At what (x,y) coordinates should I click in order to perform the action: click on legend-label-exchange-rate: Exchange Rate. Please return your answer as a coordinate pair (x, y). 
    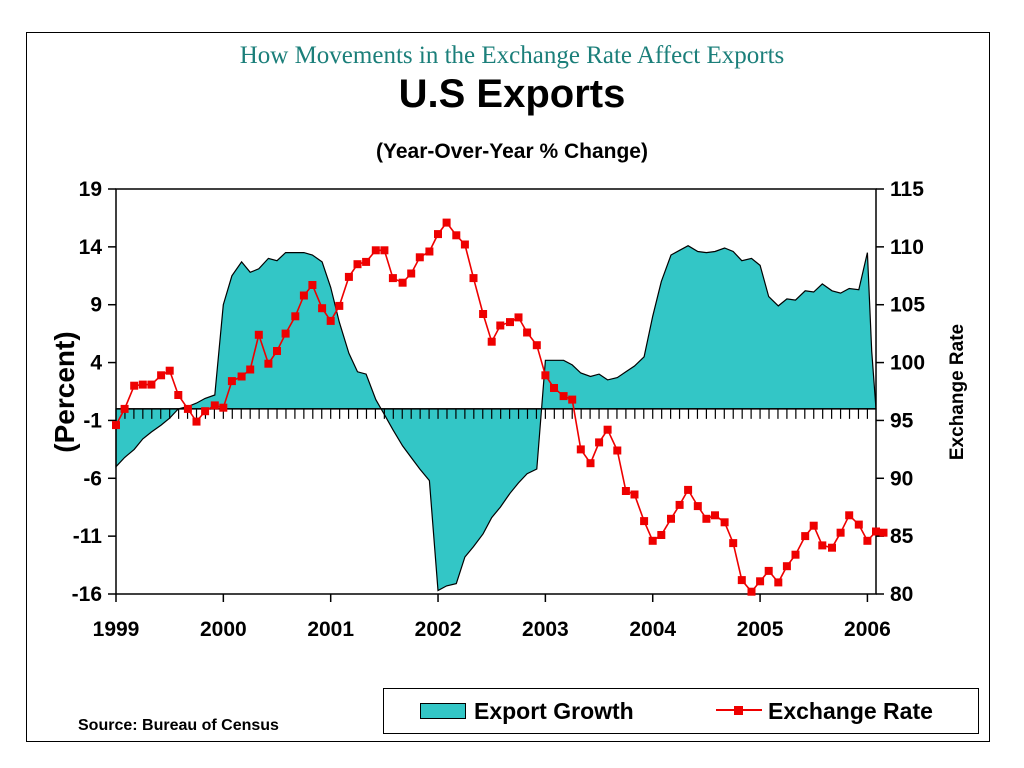
    Looking at the image, I should click on (850, 711).